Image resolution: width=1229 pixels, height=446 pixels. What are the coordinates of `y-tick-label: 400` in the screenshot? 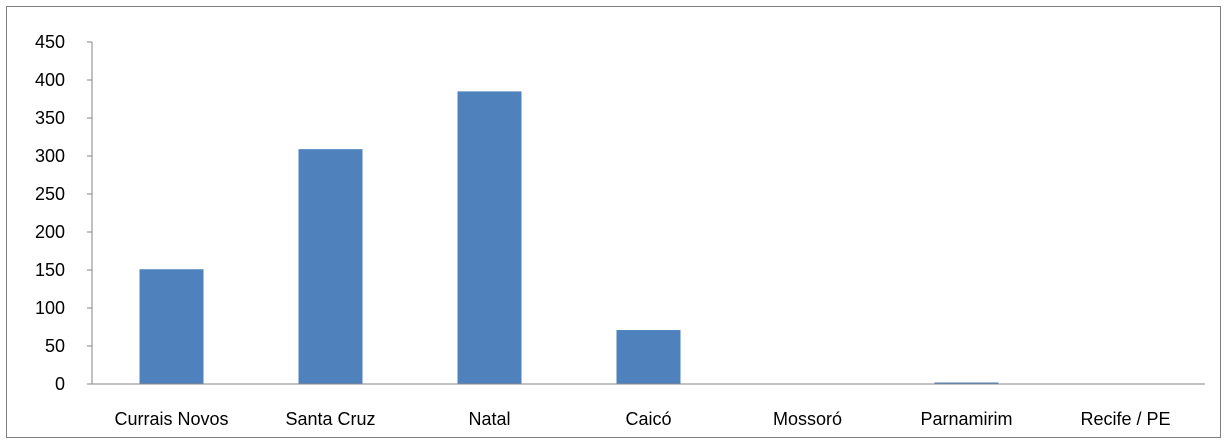 It's located at (50, 80).